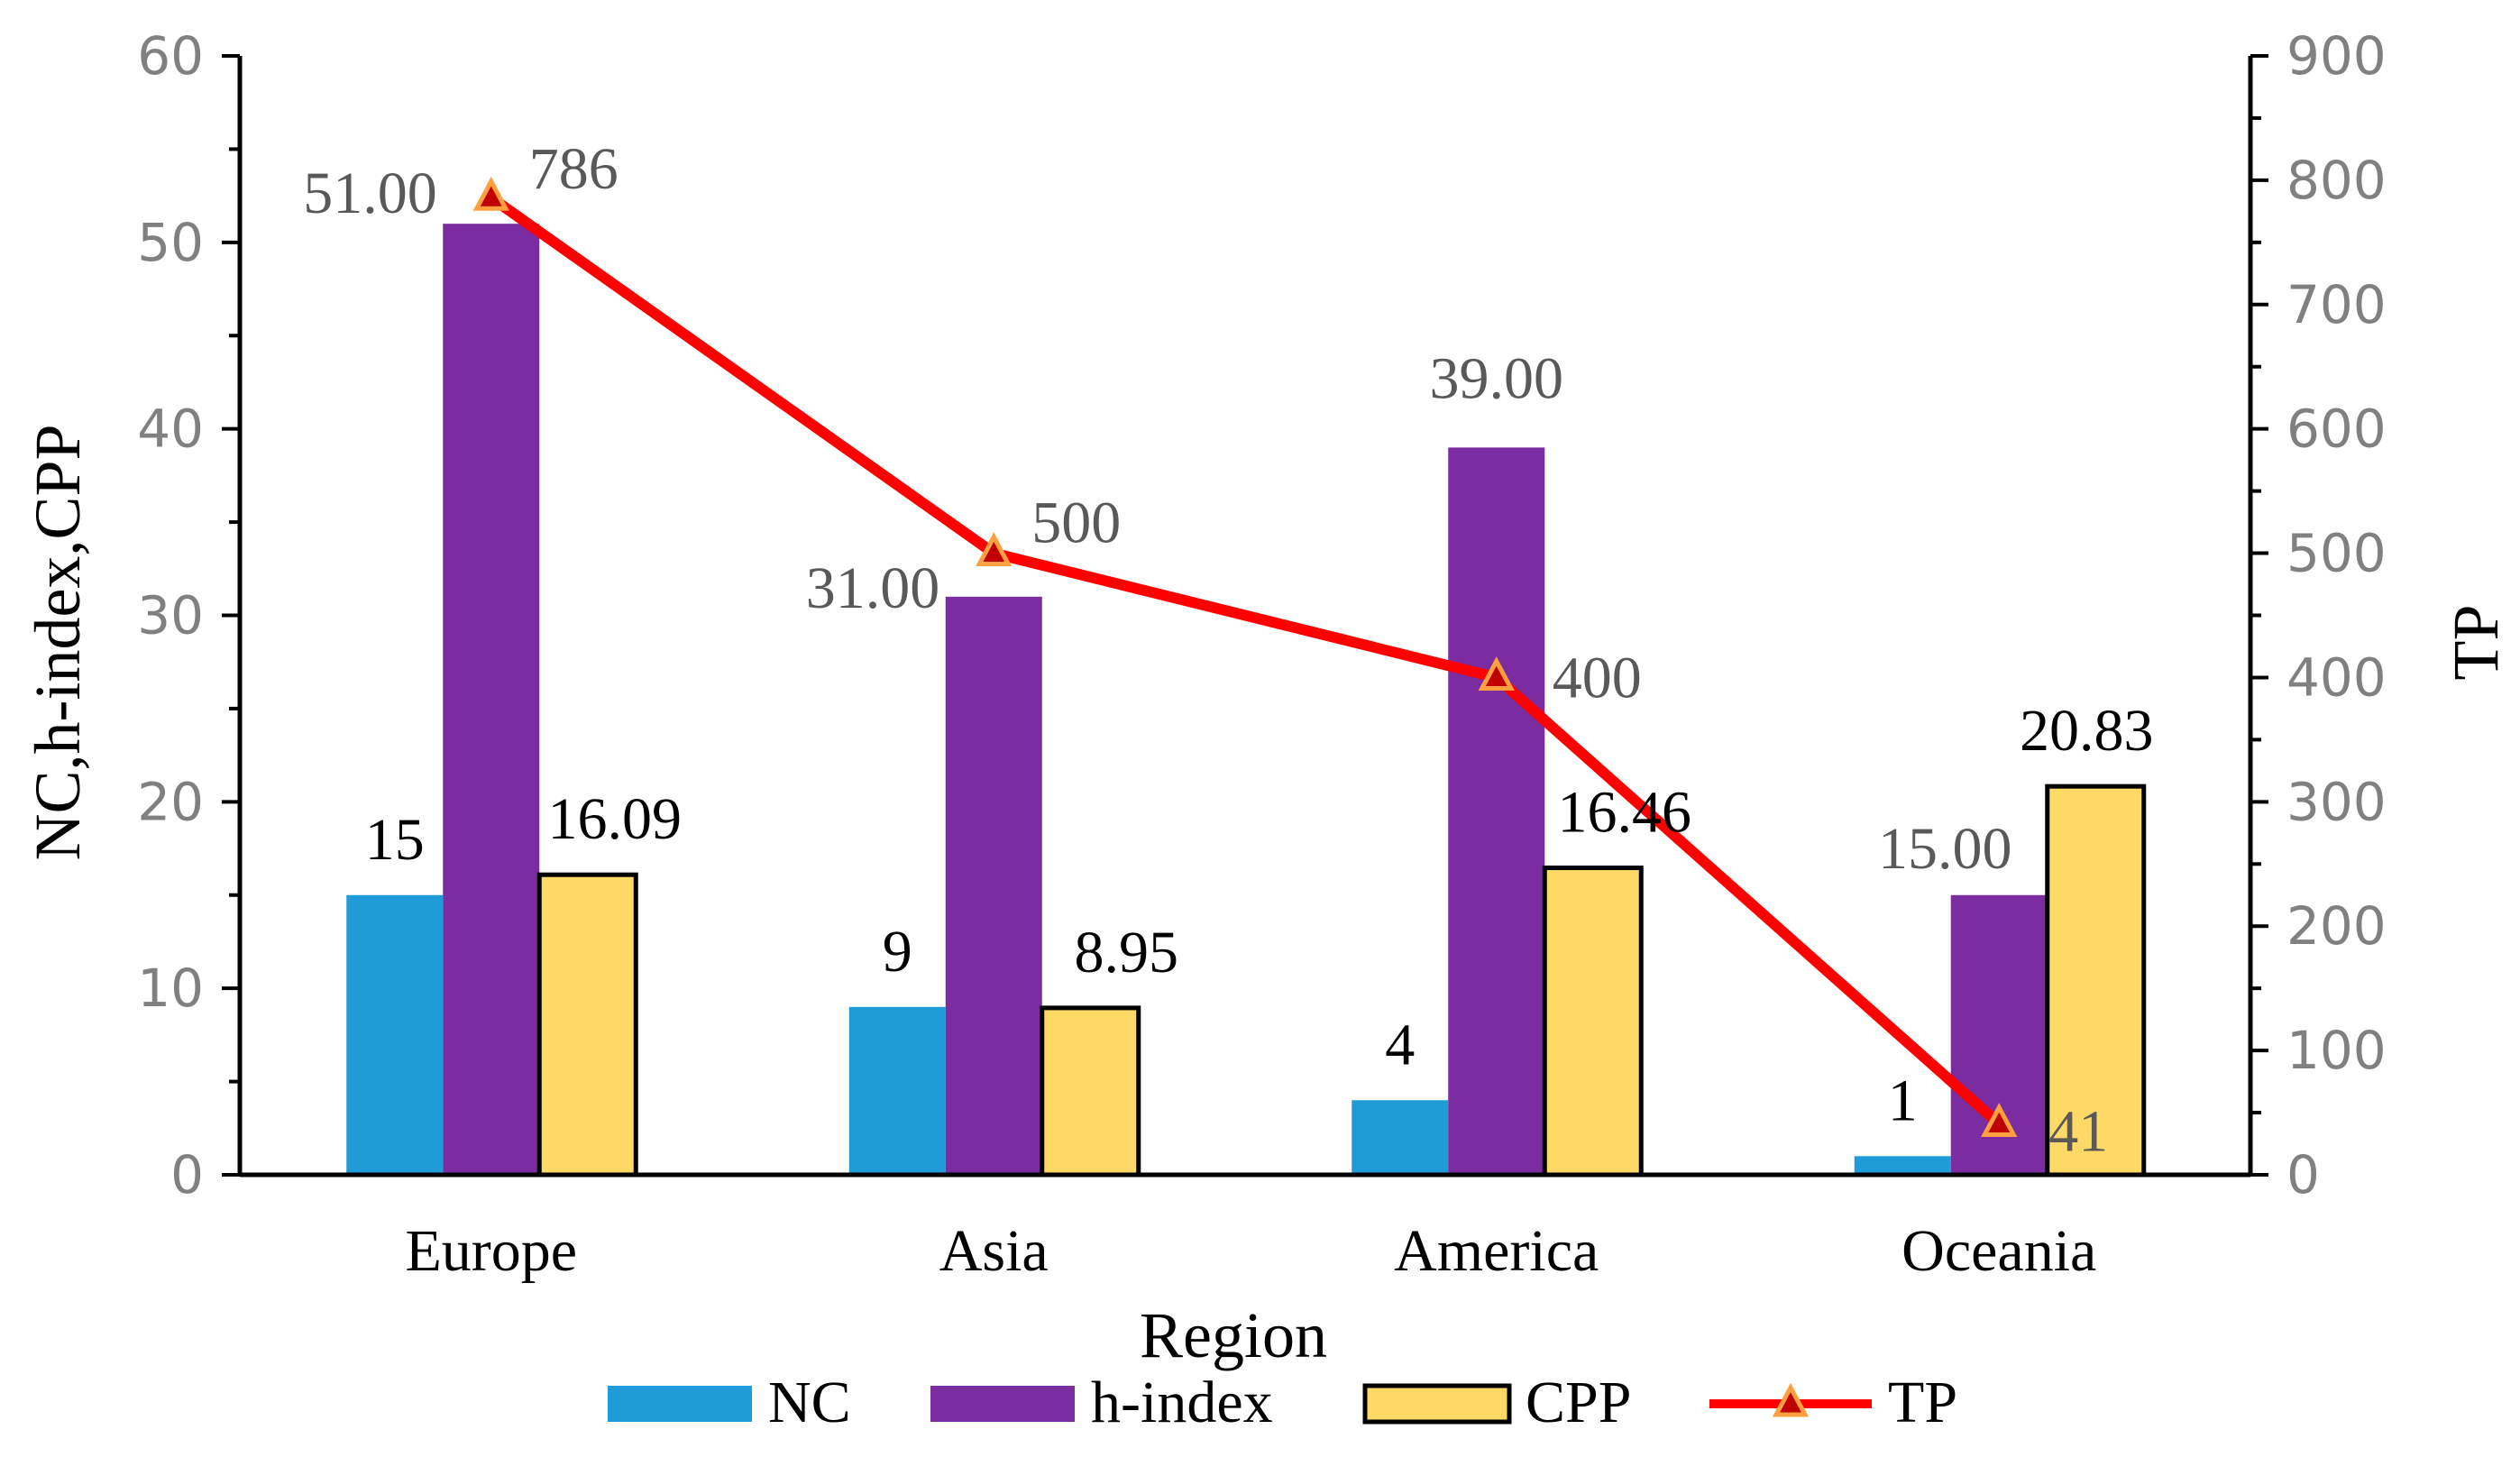 The width and height of the screenshot is (2520, 1457). I want to click on data-label-tp-america: 400, so click(1598, 677).